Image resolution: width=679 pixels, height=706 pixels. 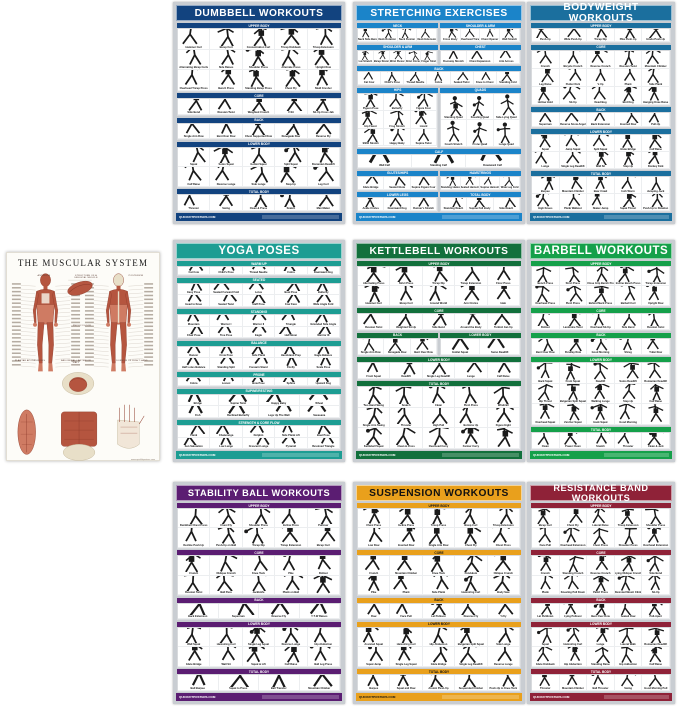 I want to click on exercise-cell: Side Lunge, so click(x=503, y=637).